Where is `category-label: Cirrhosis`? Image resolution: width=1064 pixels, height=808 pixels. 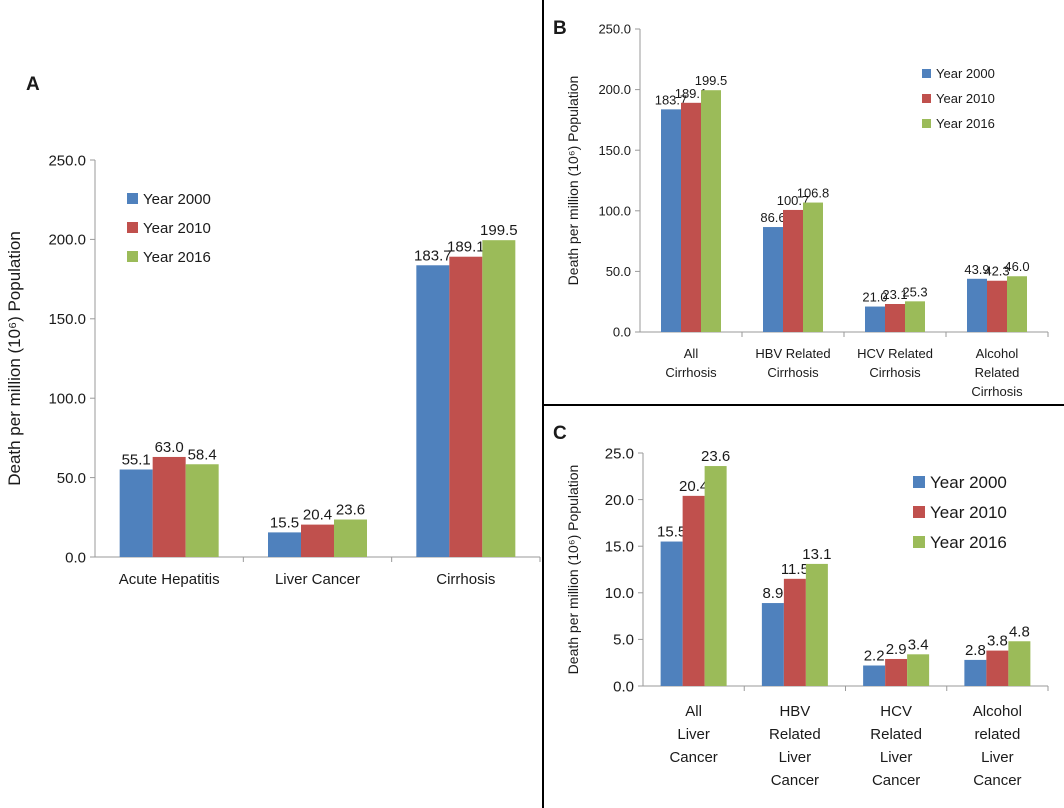
category-label: Cirrhosis is located at coordinates (465, 579).